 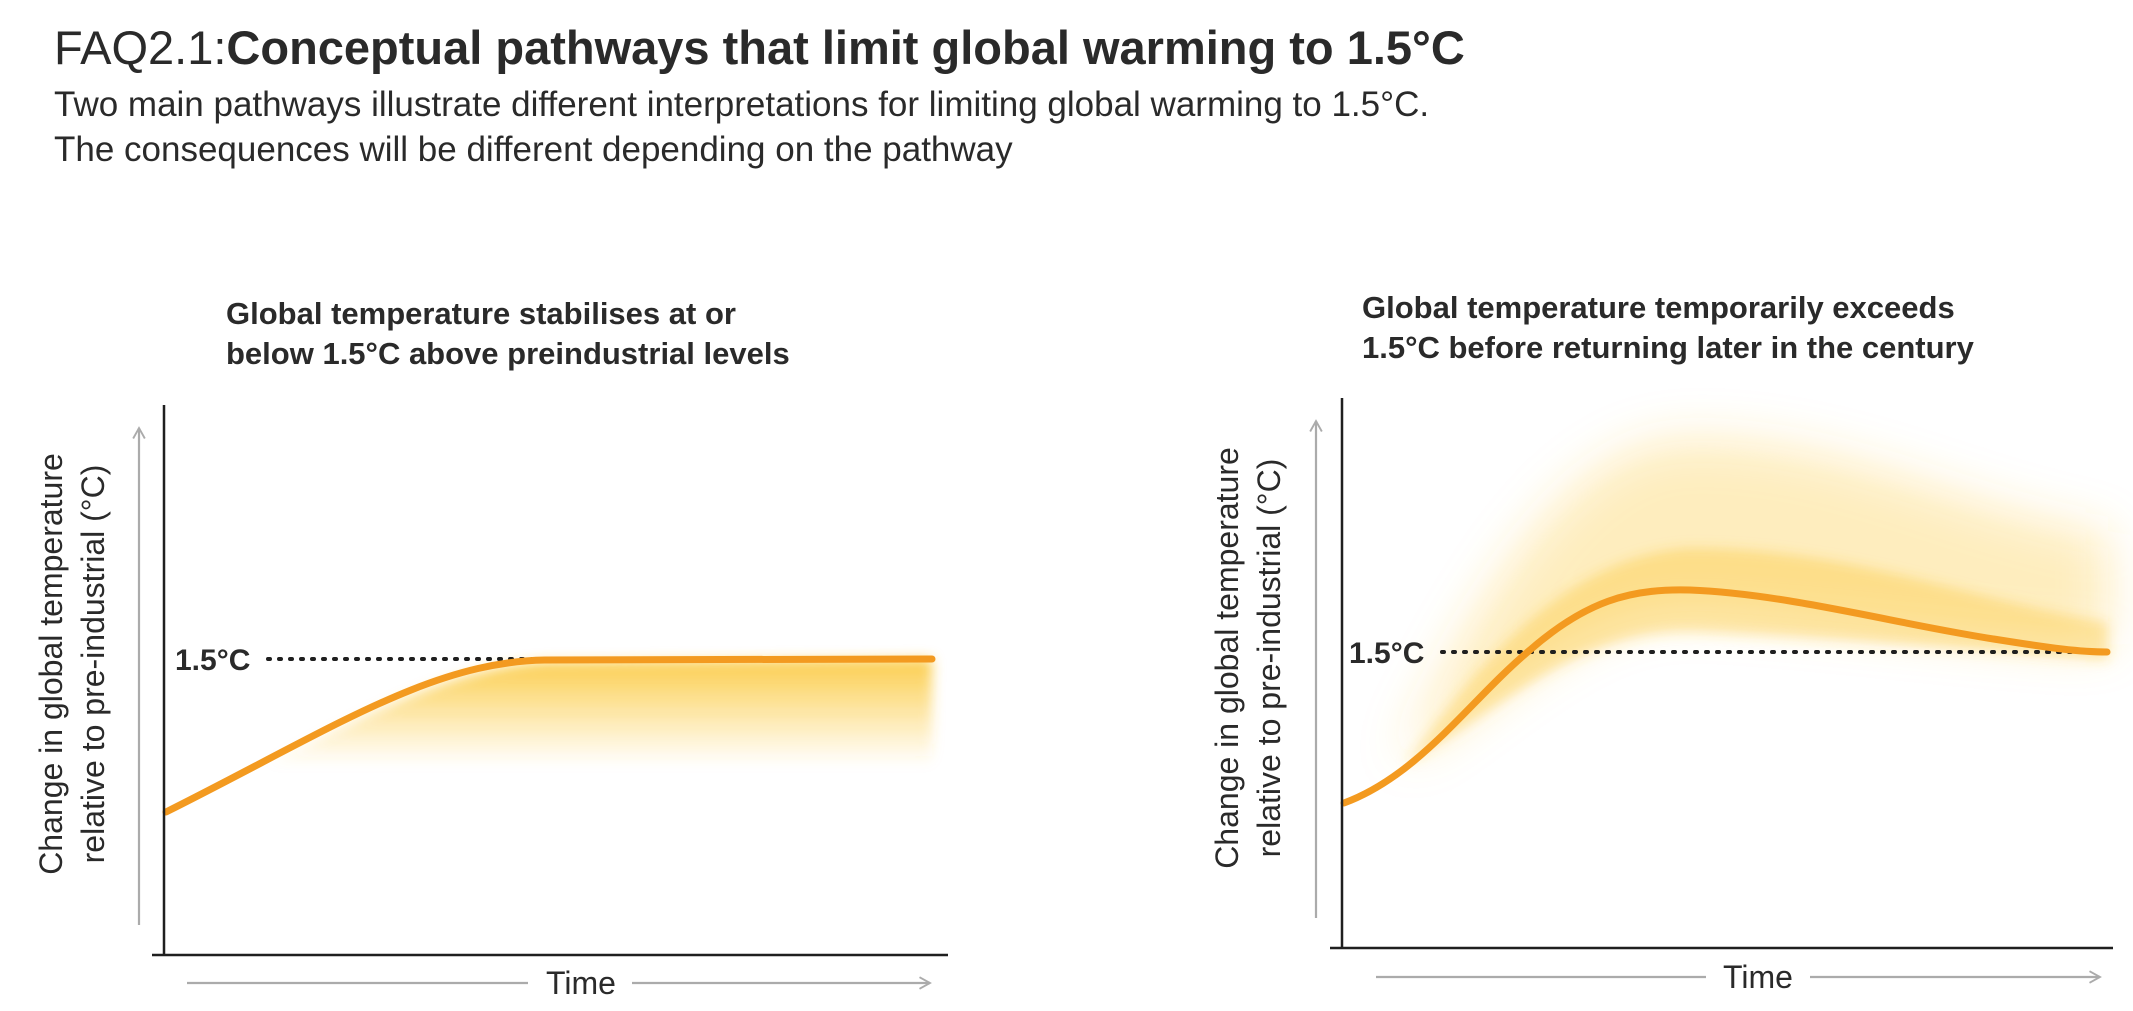 I want to click on panel-1-title-line-2: below 1.5°C above preindustrial levels, so click(x=508, y=353).